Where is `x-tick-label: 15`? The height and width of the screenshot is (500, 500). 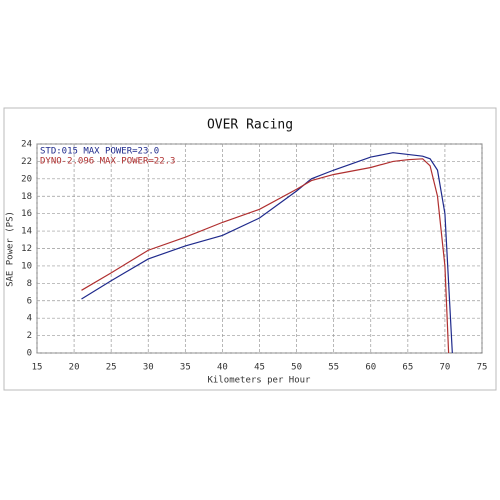 x-tick-label: 15 is located at coordinates (37, 368).